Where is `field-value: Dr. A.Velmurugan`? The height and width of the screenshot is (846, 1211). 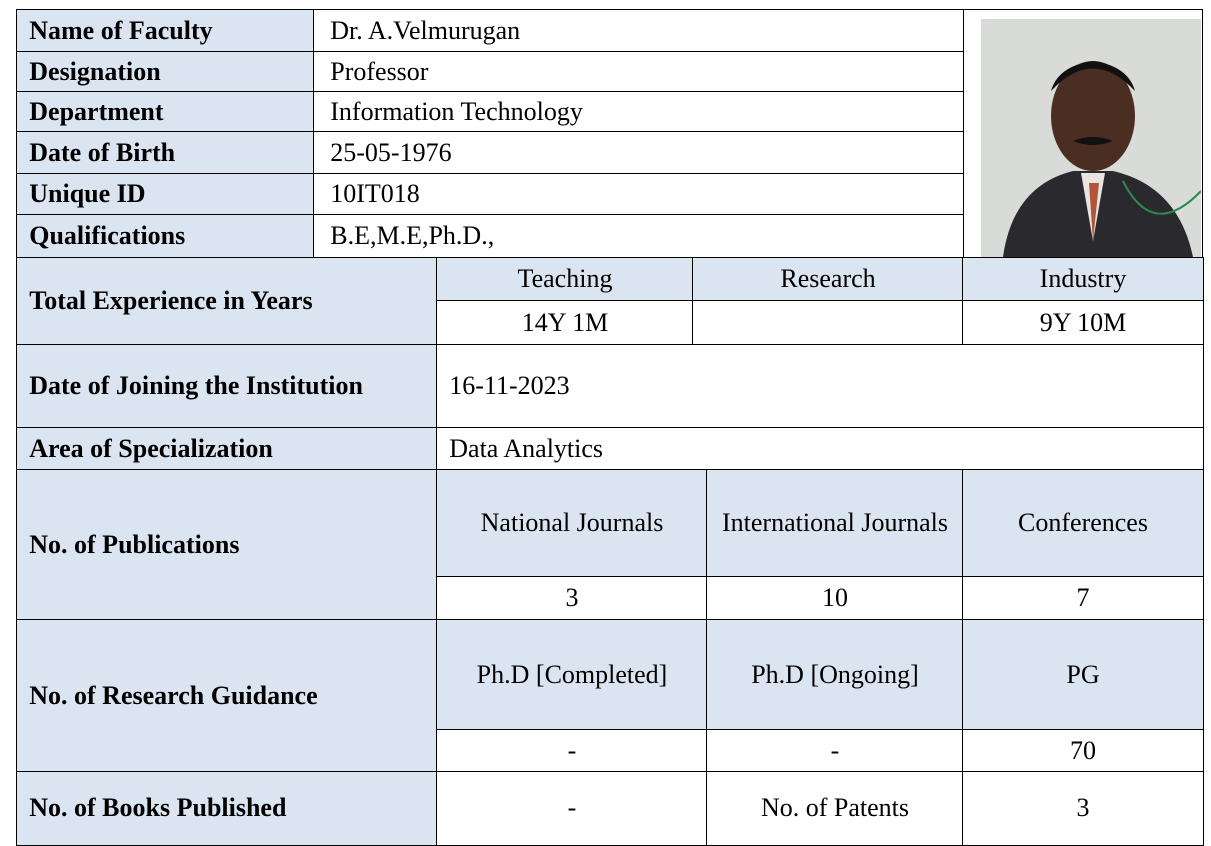 field-value: Dr. A.Velmurugan is located at coordinates (638, 31).